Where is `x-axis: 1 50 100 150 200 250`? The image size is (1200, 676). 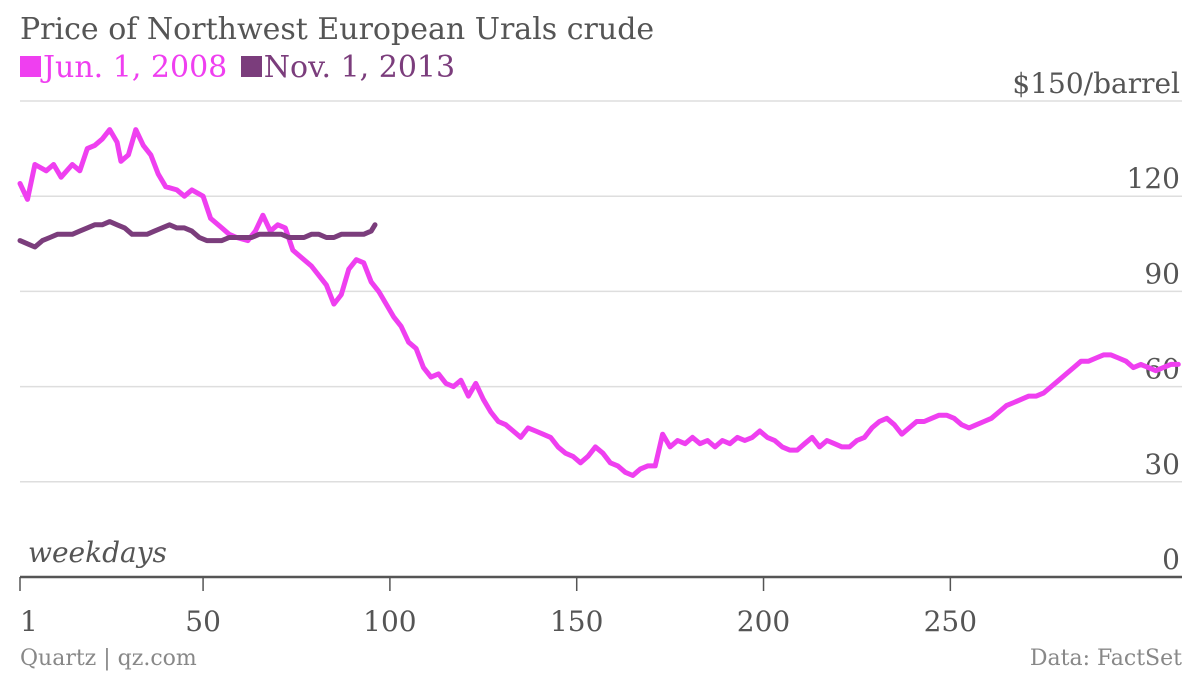 x-axis: 1 50 100 150 200 250 is located at coordinates (600, 606).